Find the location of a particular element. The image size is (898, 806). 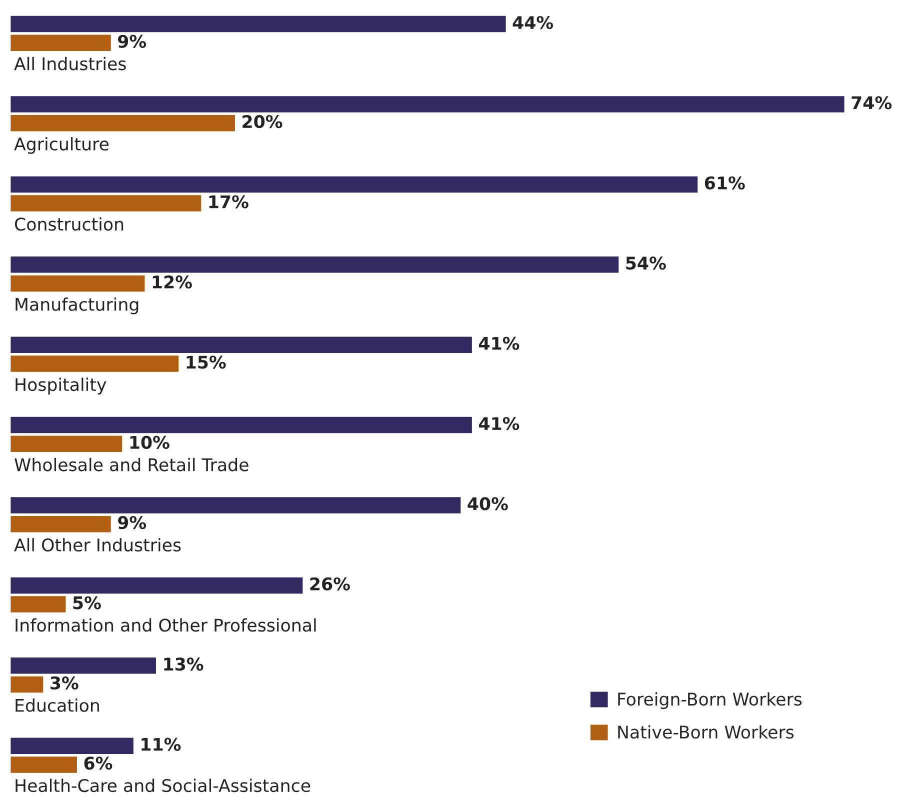

legend-label: Native-Born Workers is located at coordinates (706, 732).